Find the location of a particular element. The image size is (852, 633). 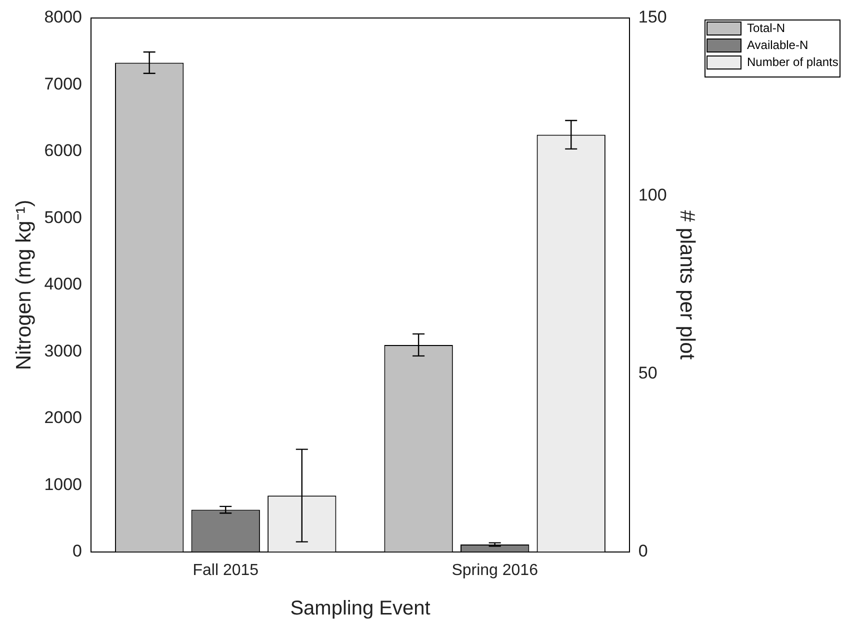

x-tick-label: Fall 2015 is located at coordinates (225, 570).